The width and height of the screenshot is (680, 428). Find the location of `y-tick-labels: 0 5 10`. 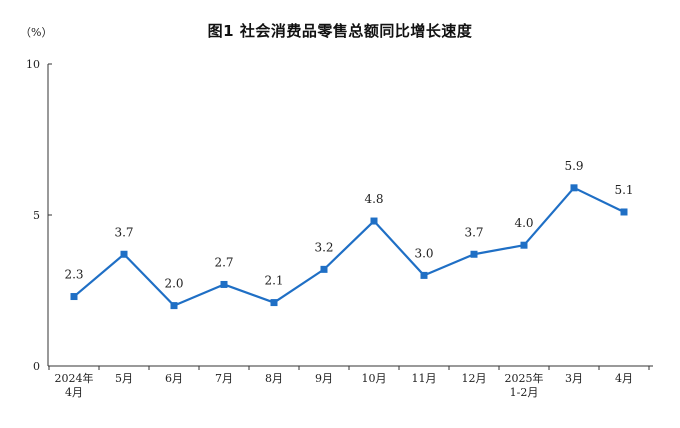

y-tick-labels: 0 5 10 is located at coordinates (33, 215).